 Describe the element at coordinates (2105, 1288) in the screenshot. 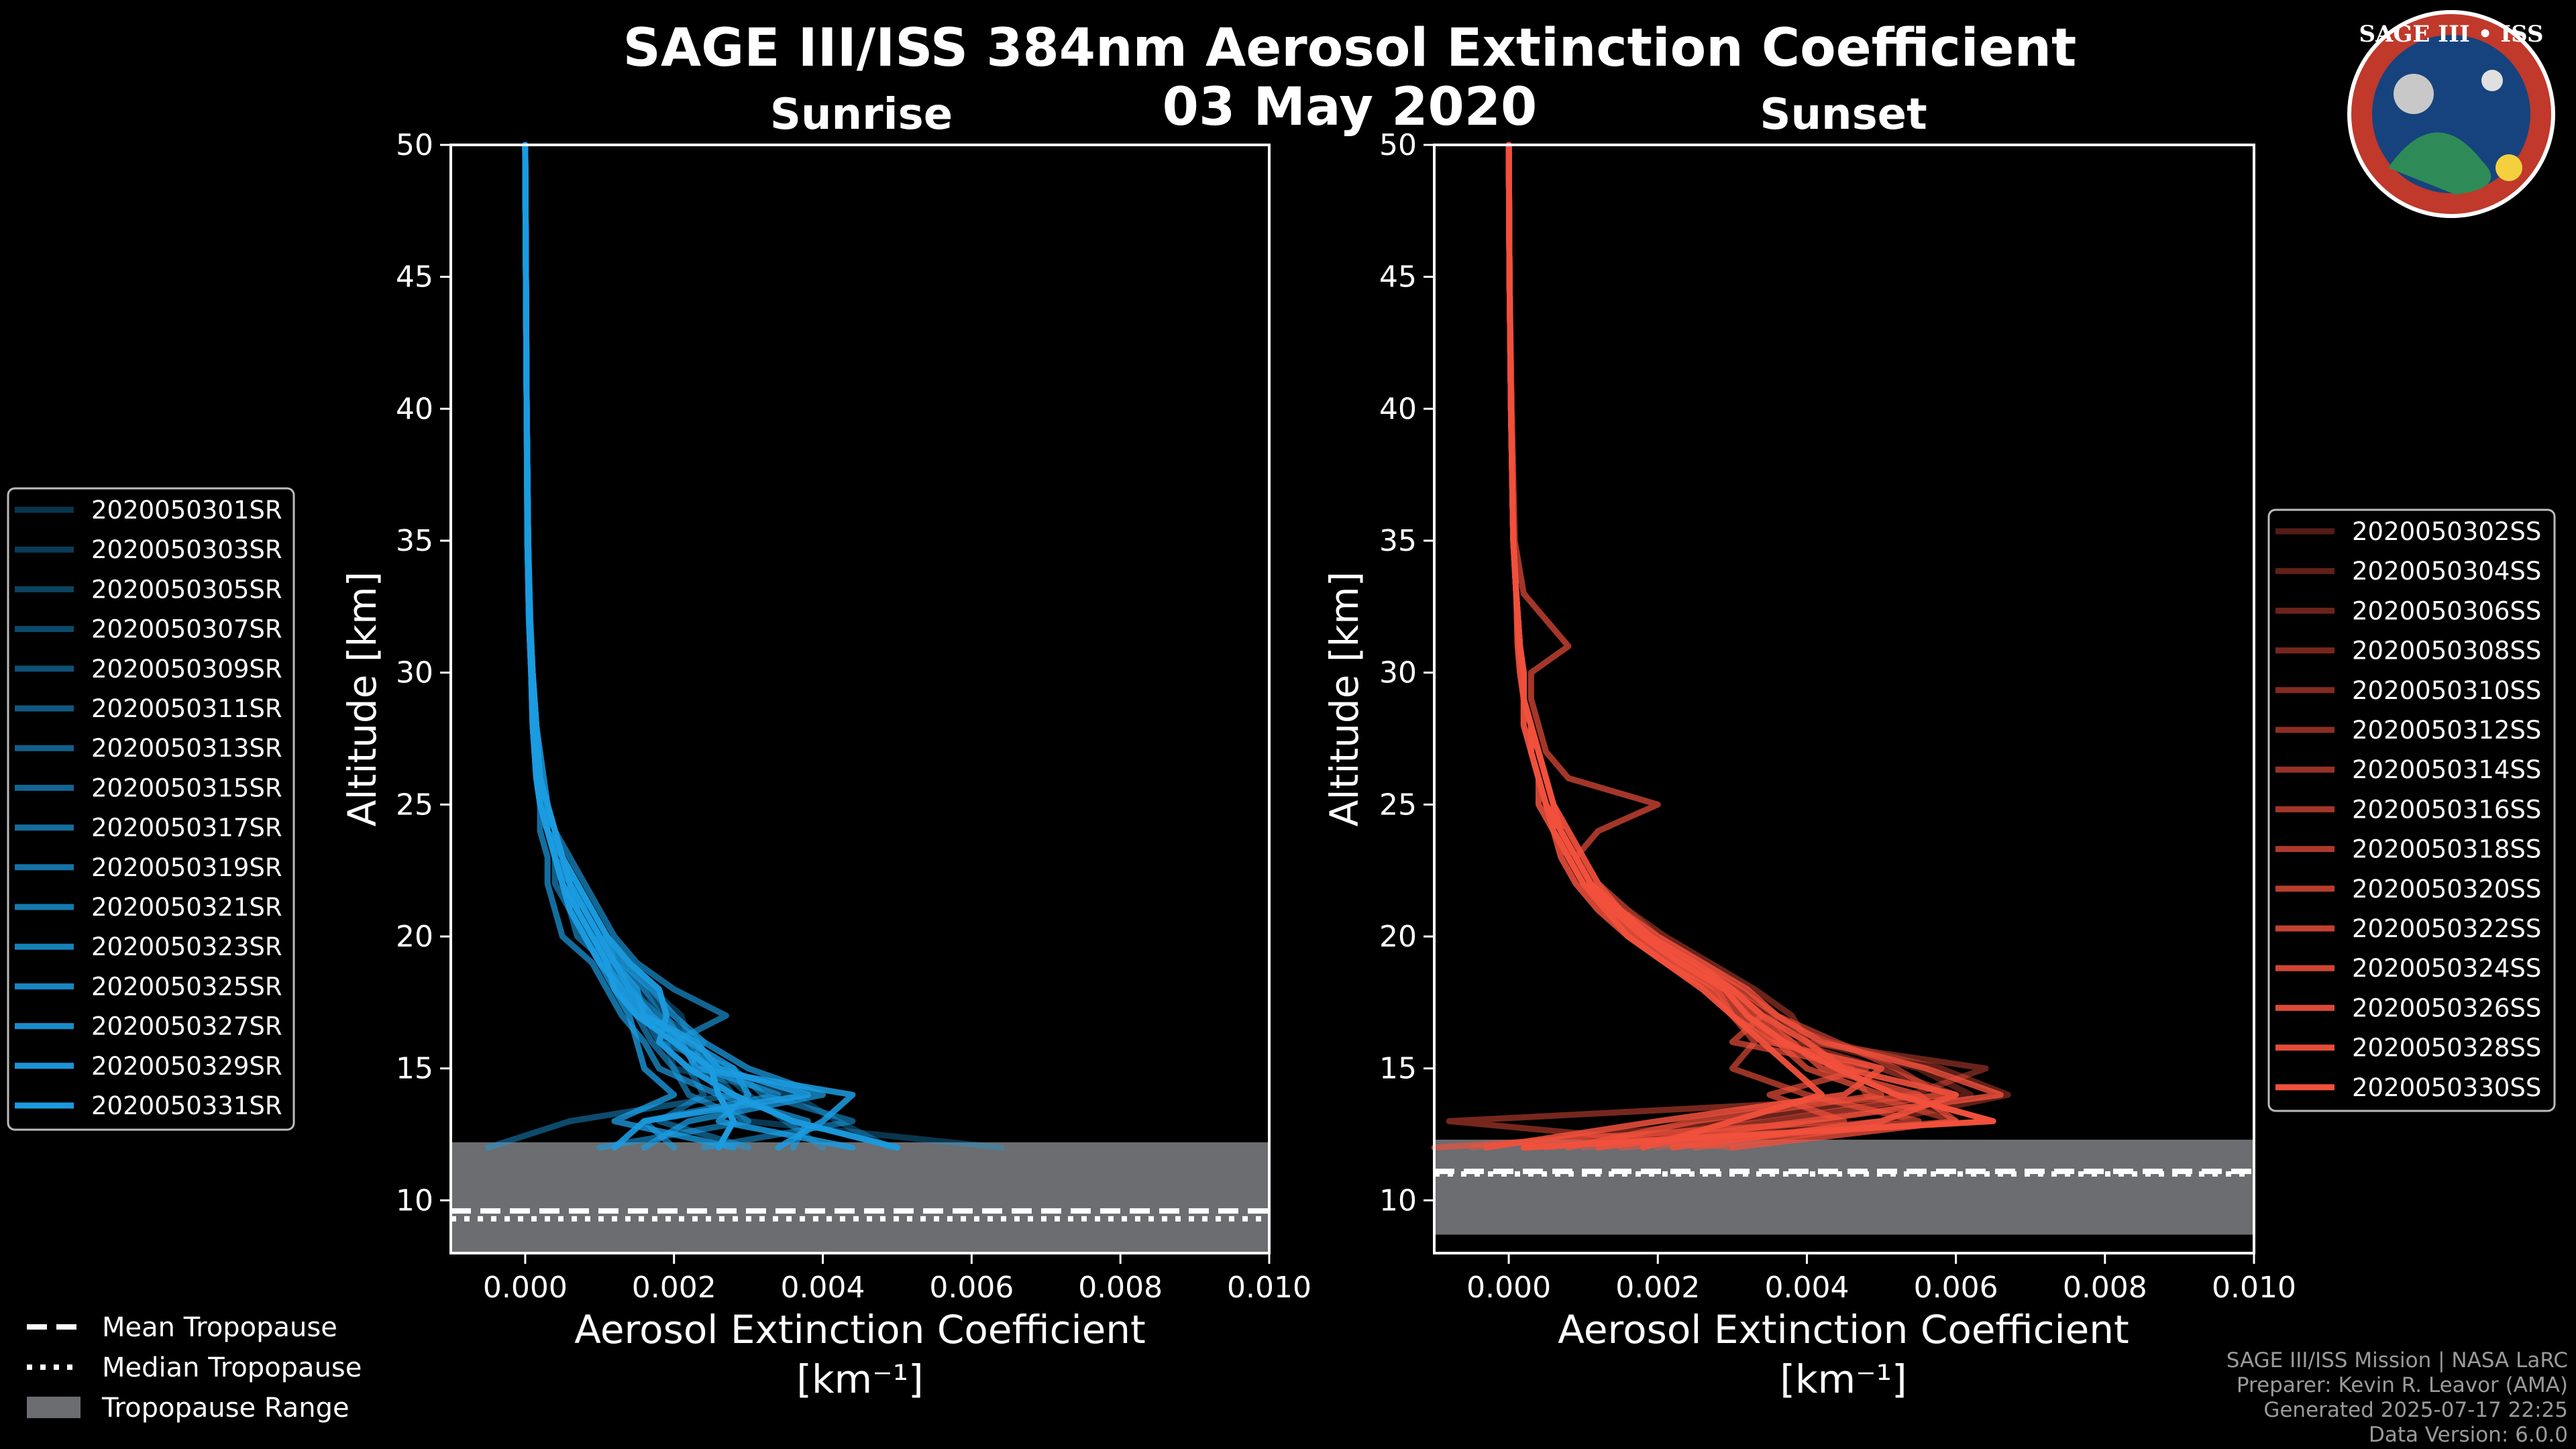

I see `sunset-xtick-label: 0.008` at that location.